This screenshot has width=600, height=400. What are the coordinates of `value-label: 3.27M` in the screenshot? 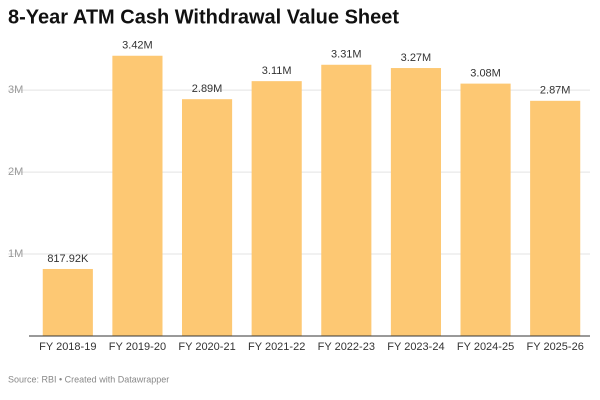 It's located at (416, 58).